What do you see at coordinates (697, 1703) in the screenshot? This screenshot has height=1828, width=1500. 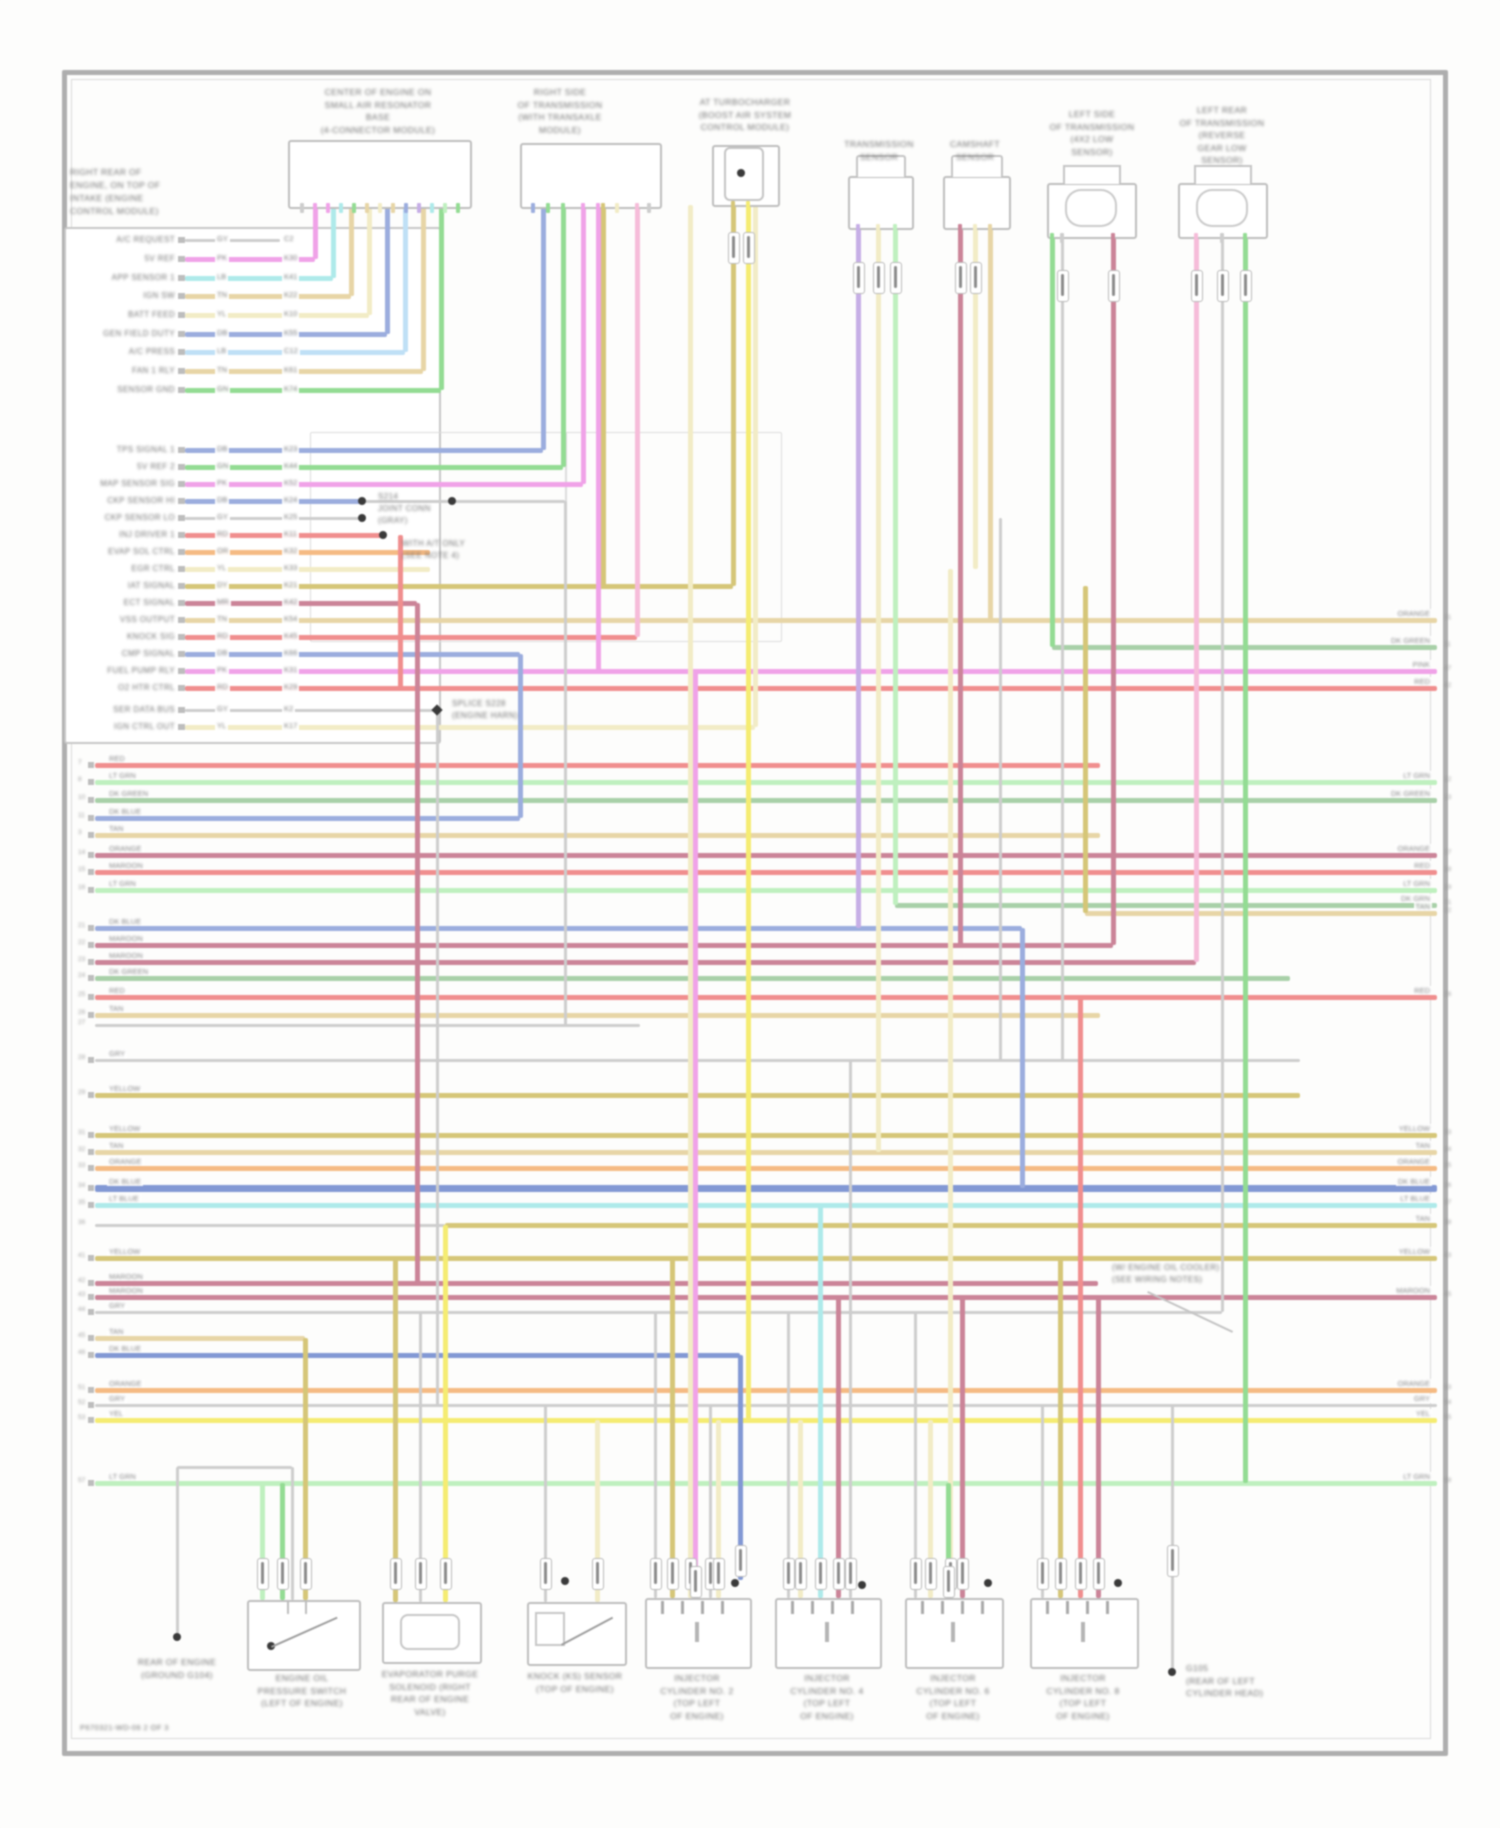 I see `injector-2-caption: (TOP LEFT` at bounding box center [697, 1703].